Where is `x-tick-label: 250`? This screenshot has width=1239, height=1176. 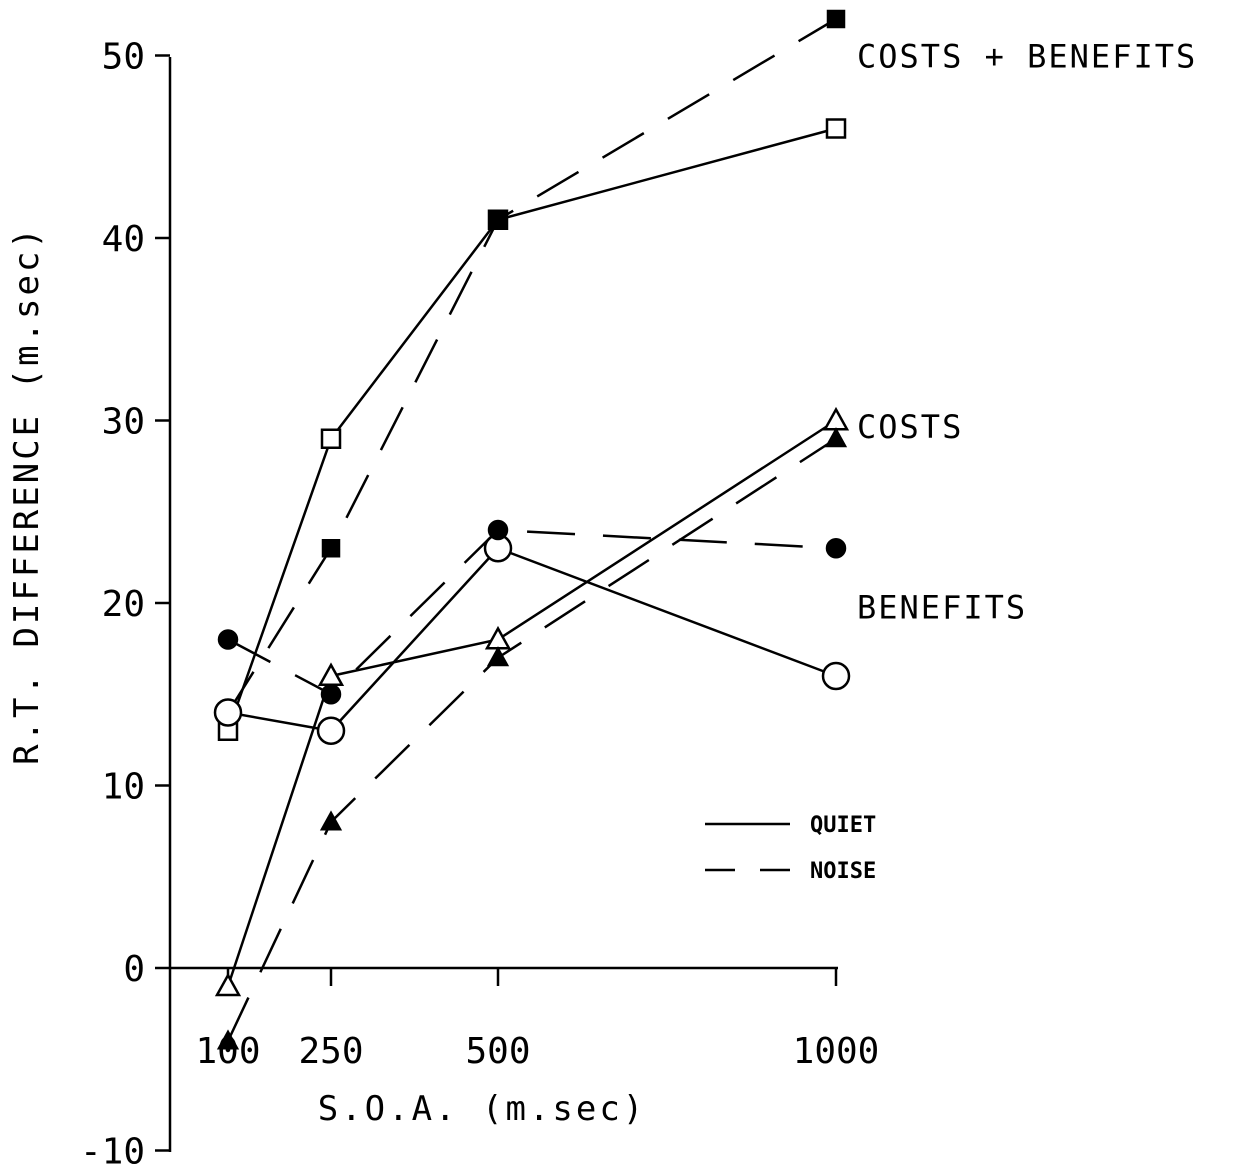 x-tick-label: 250 is located at coordinates (330, 1051).